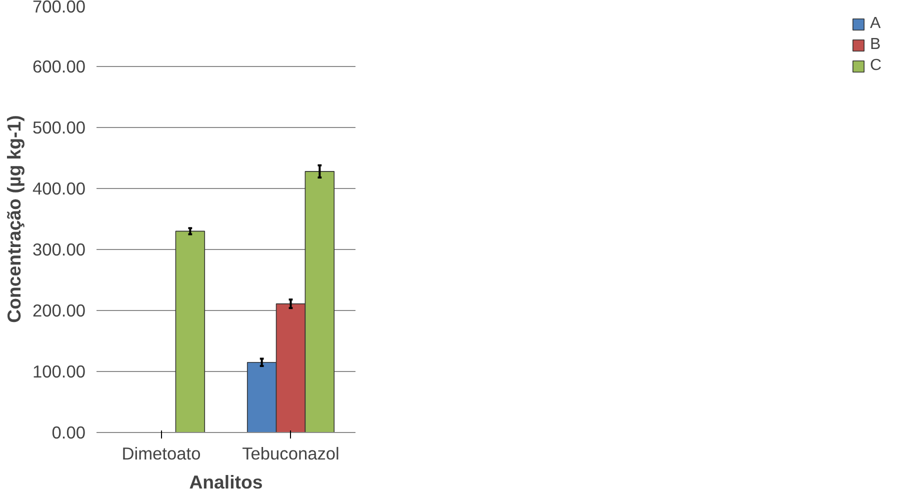 The width and height of the screenshot is (909, 500). I want to click on x-tick-label: Dimetoato, so click(161, 454).